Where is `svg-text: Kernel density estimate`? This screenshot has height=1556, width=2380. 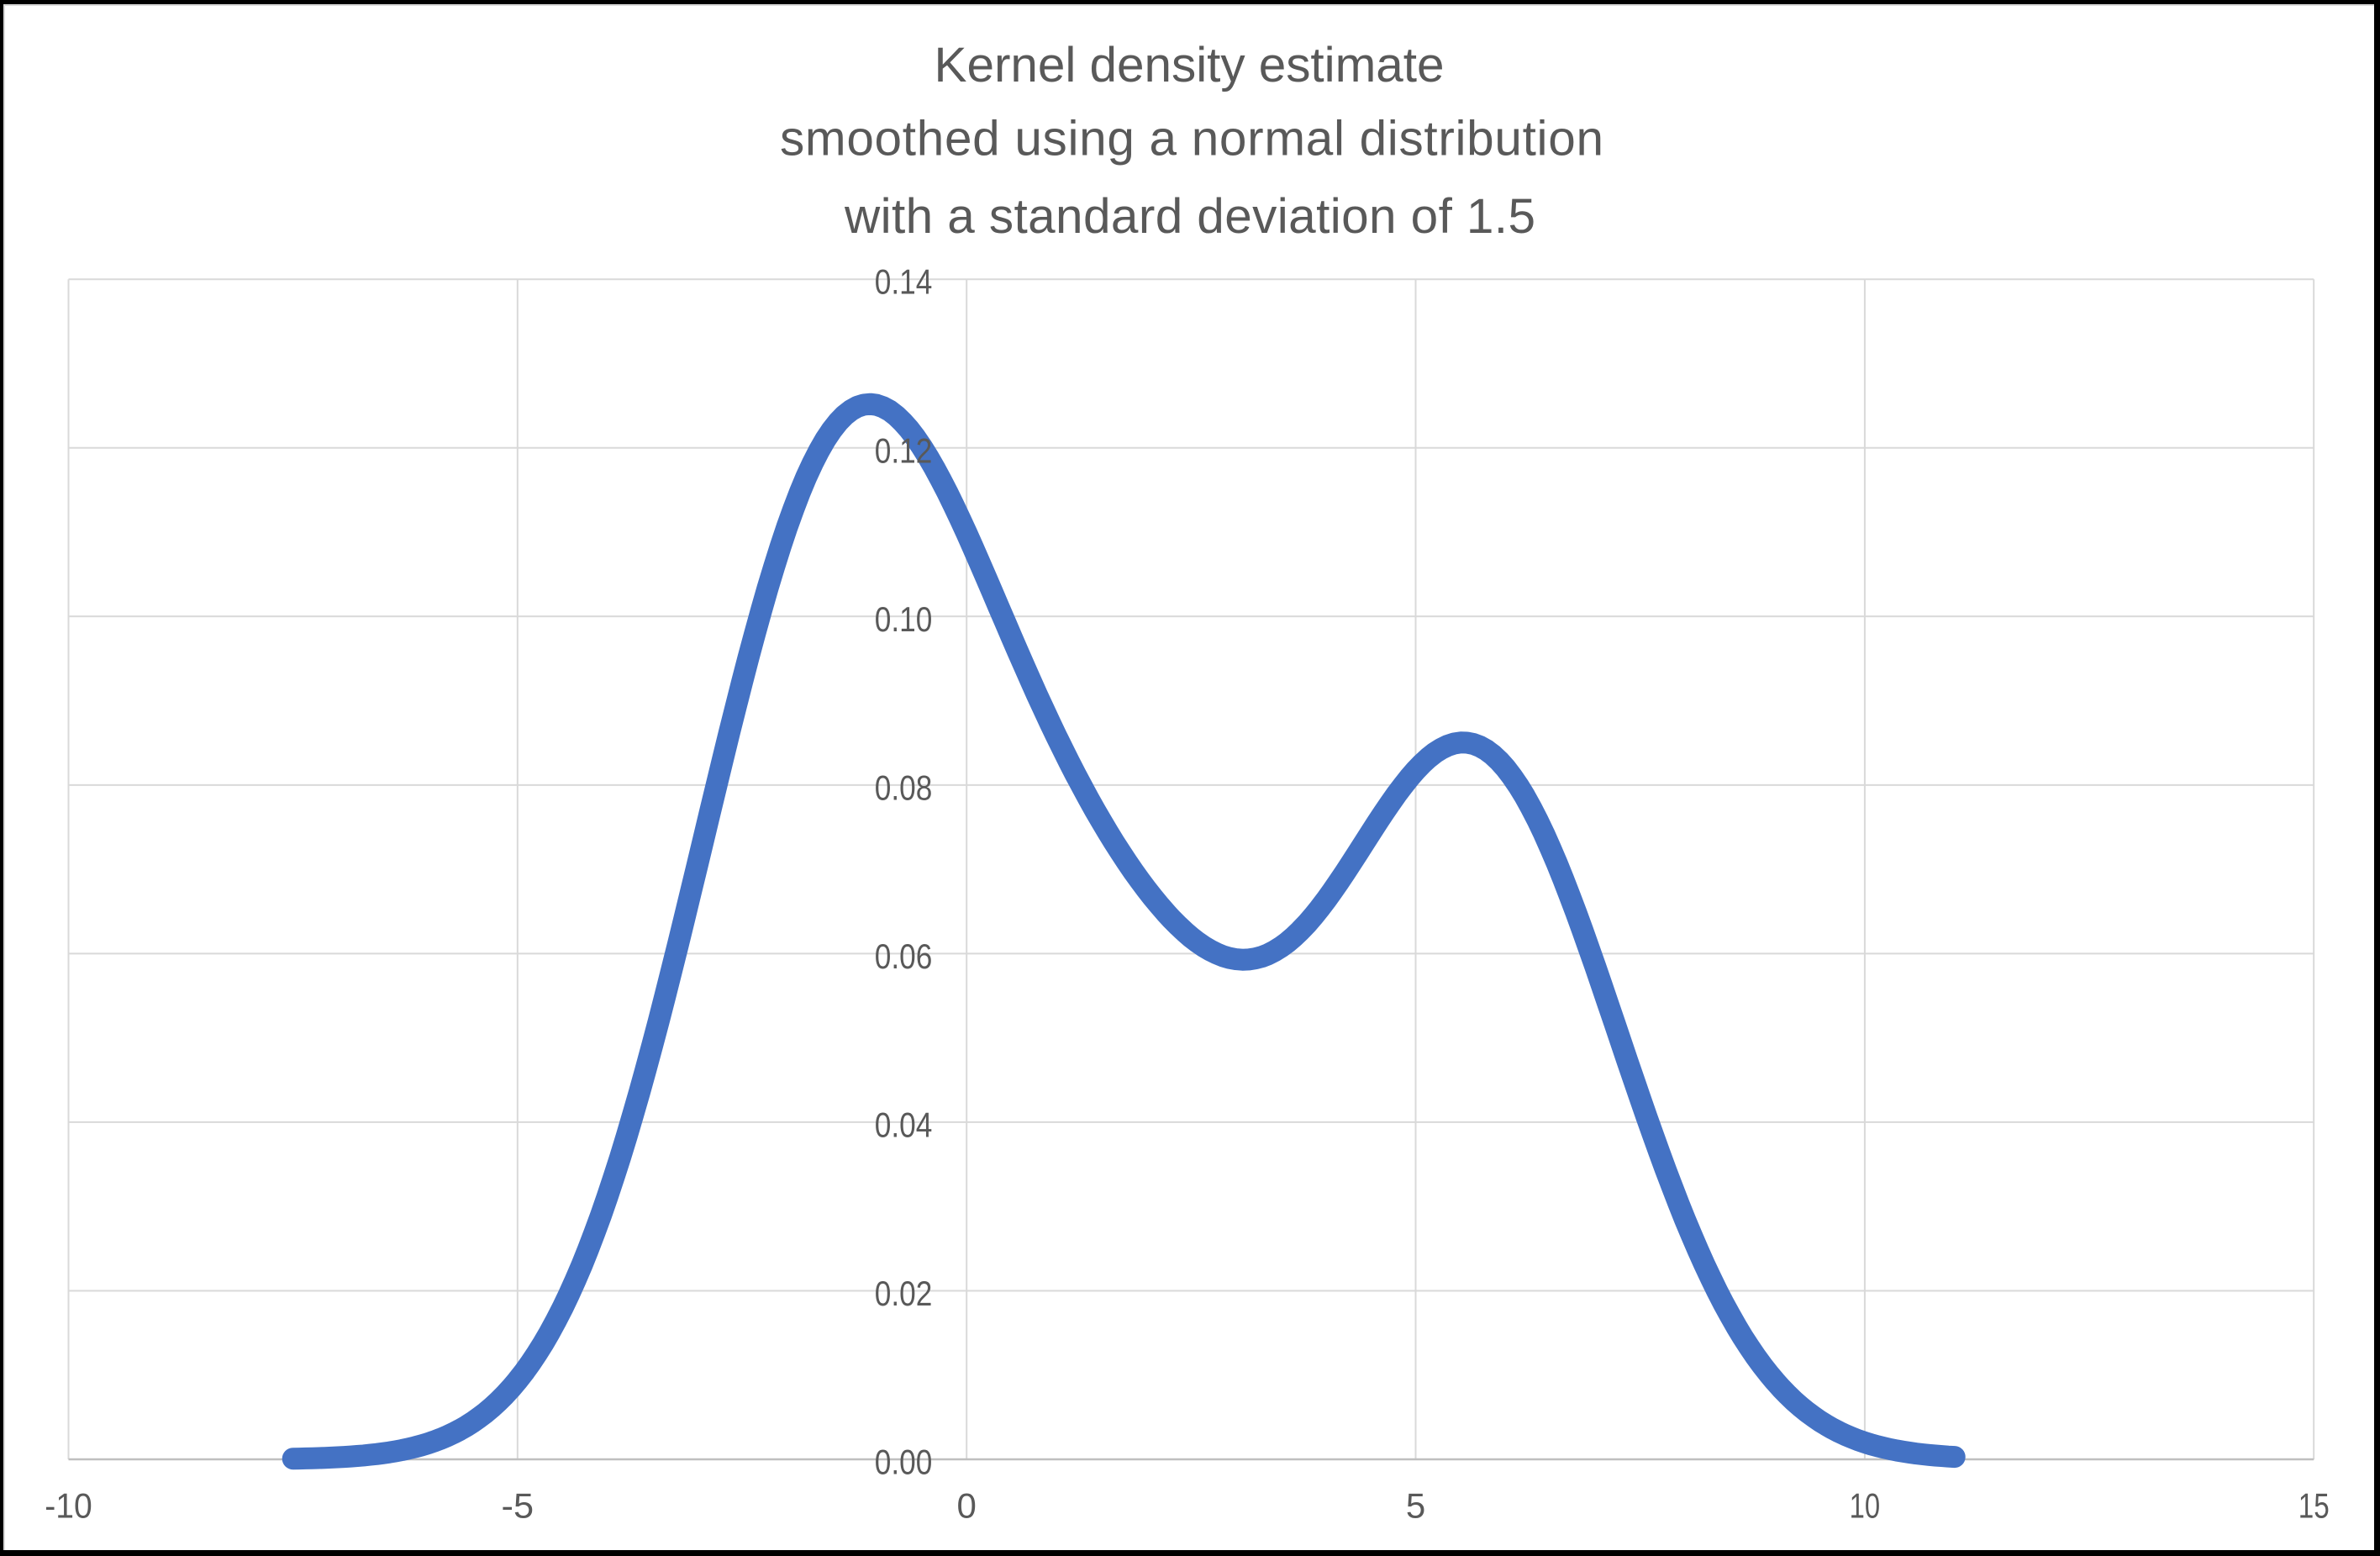 svg-text: Kernel density estimate is located at coordinates (1190, 65).